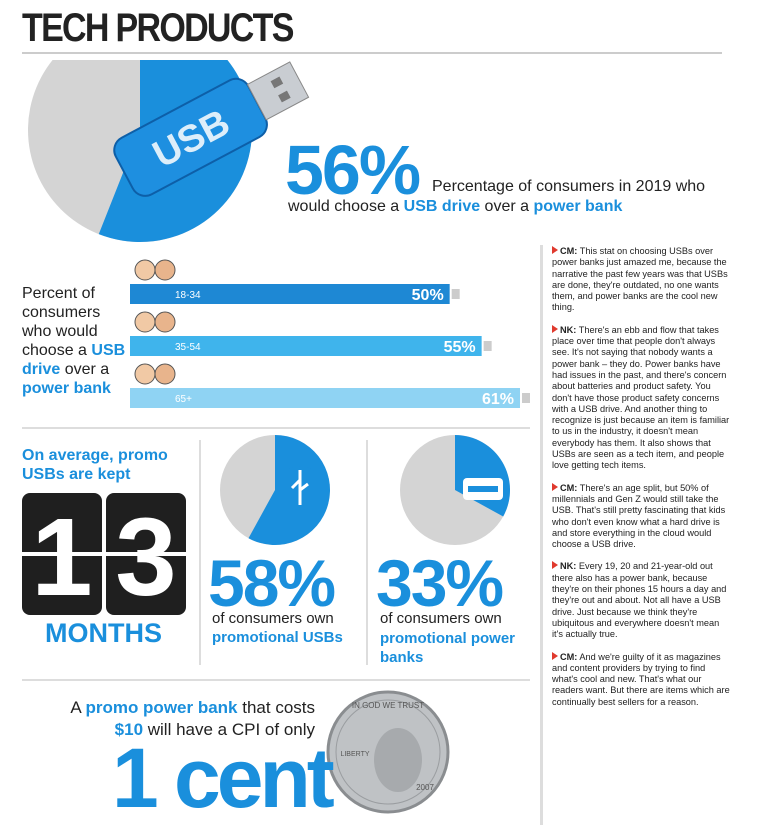 This screenshot has height=832, width=758. Describe the element at coordinates (78, 707) in the screenshot. I see `text: A` at that location.